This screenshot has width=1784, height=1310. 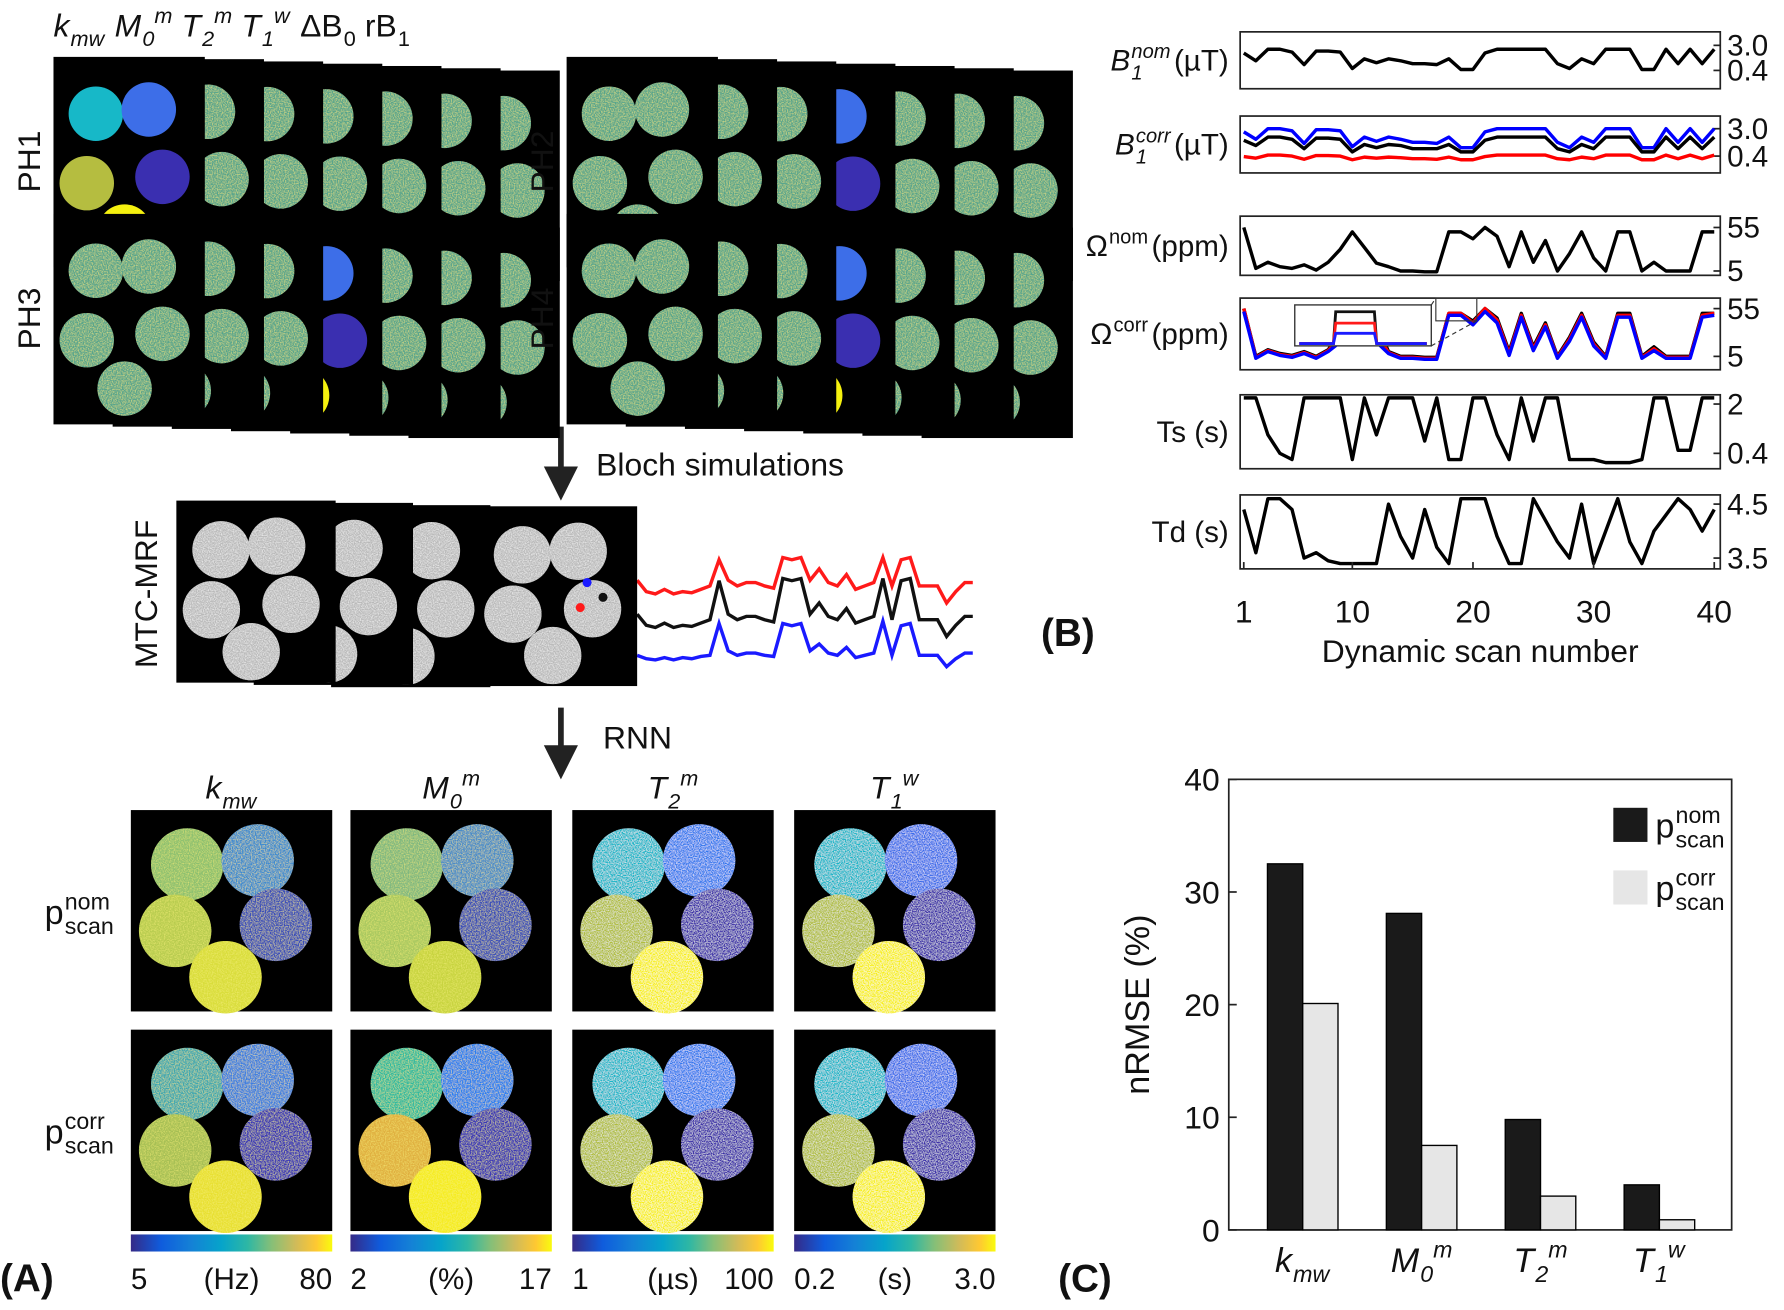 I want to click on y-tick-label: 30, so click(x=1201, y=892).